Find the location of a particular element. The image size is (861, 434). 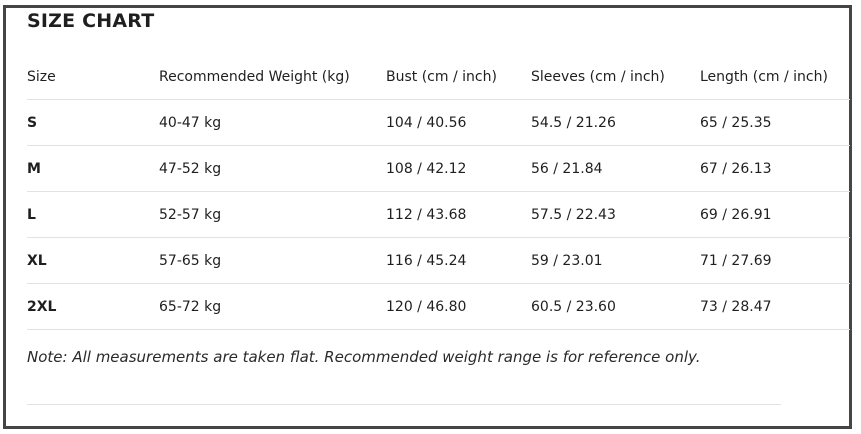

measure-cell: 47-52 kg is located at coordinates (272, 168).